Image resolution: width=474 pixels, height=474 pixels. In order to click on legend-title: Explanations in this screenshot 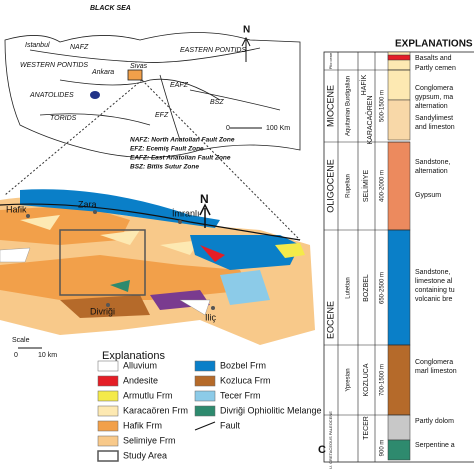, I will do `click(133, 356)`.